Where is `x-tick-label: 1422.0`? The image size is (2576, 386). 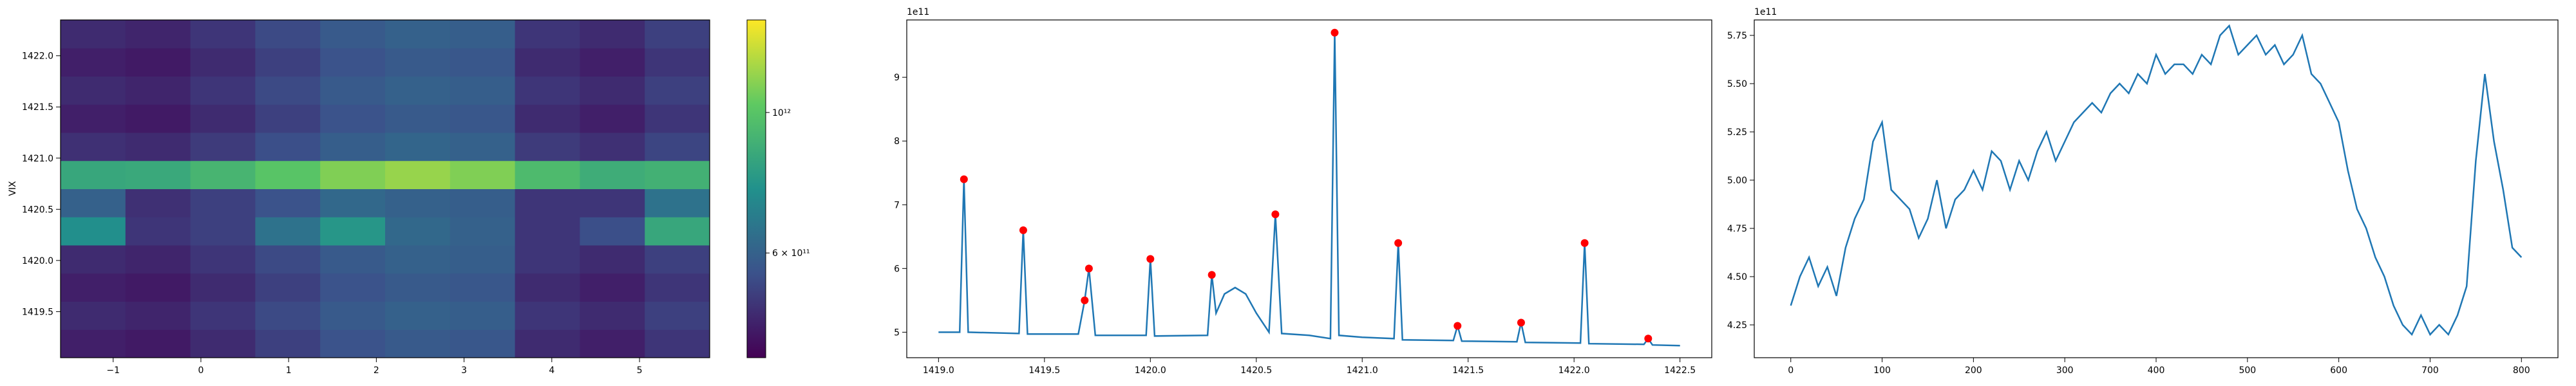 x-tick-label: 1422.0 is located at coordinates (1574, 370).